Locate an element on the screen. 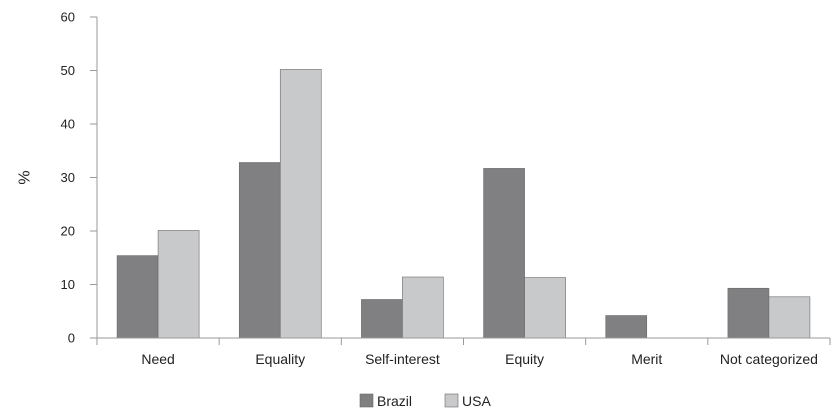  x-tick-label: Merit is located at coordinates (646, 359).